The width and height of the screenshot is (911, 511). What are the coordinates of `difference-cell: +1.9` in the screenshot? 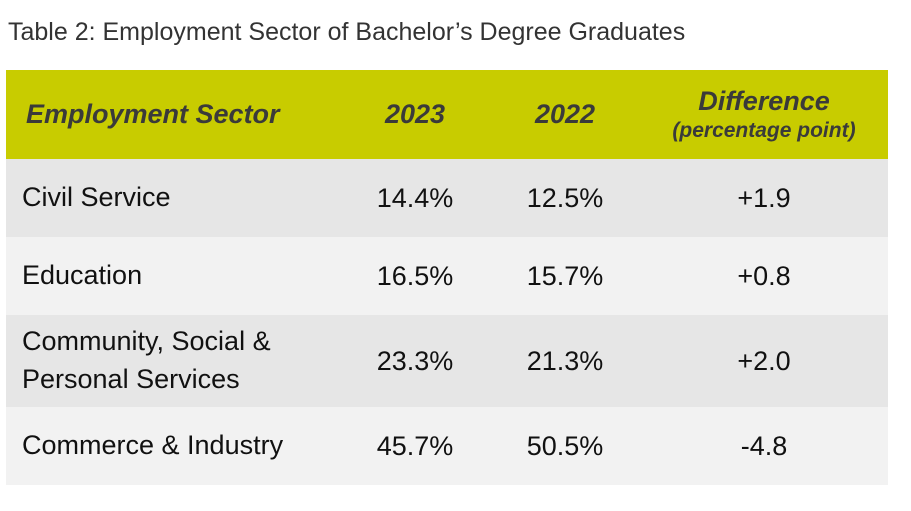 It's located at (764, 197).